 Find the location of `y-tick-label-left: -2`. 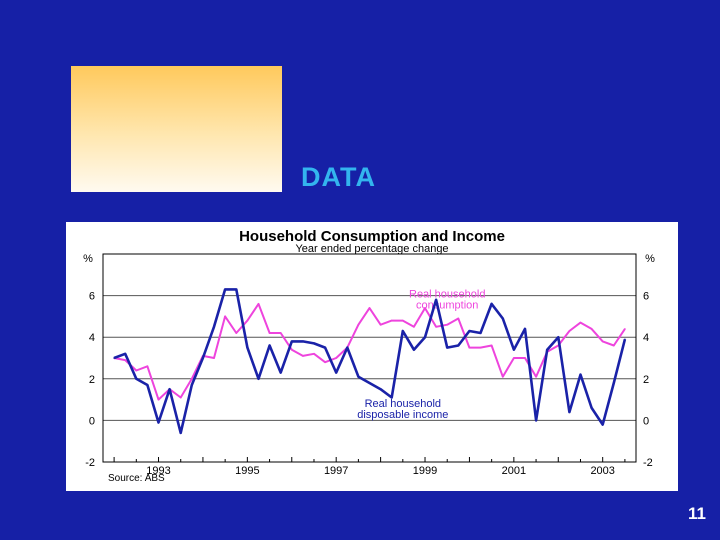

y-tick-label-left: -2 is located at coordinates (90, 463).